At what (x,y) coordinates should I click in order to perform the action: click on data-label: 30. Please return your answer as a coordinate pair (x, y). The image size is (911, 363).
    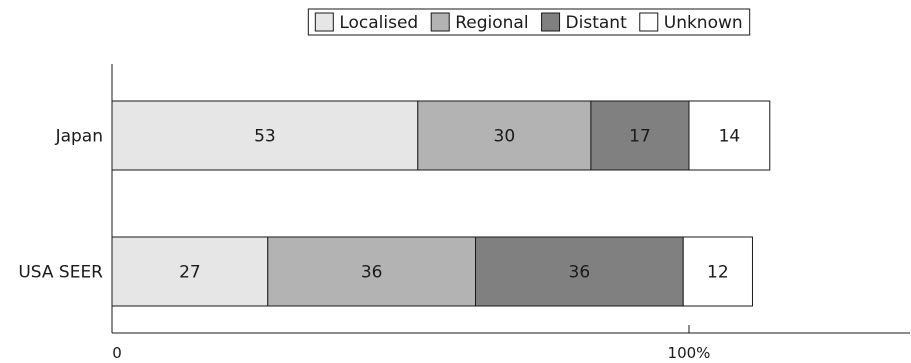
    Looking at the image, I should click on (505, 137).